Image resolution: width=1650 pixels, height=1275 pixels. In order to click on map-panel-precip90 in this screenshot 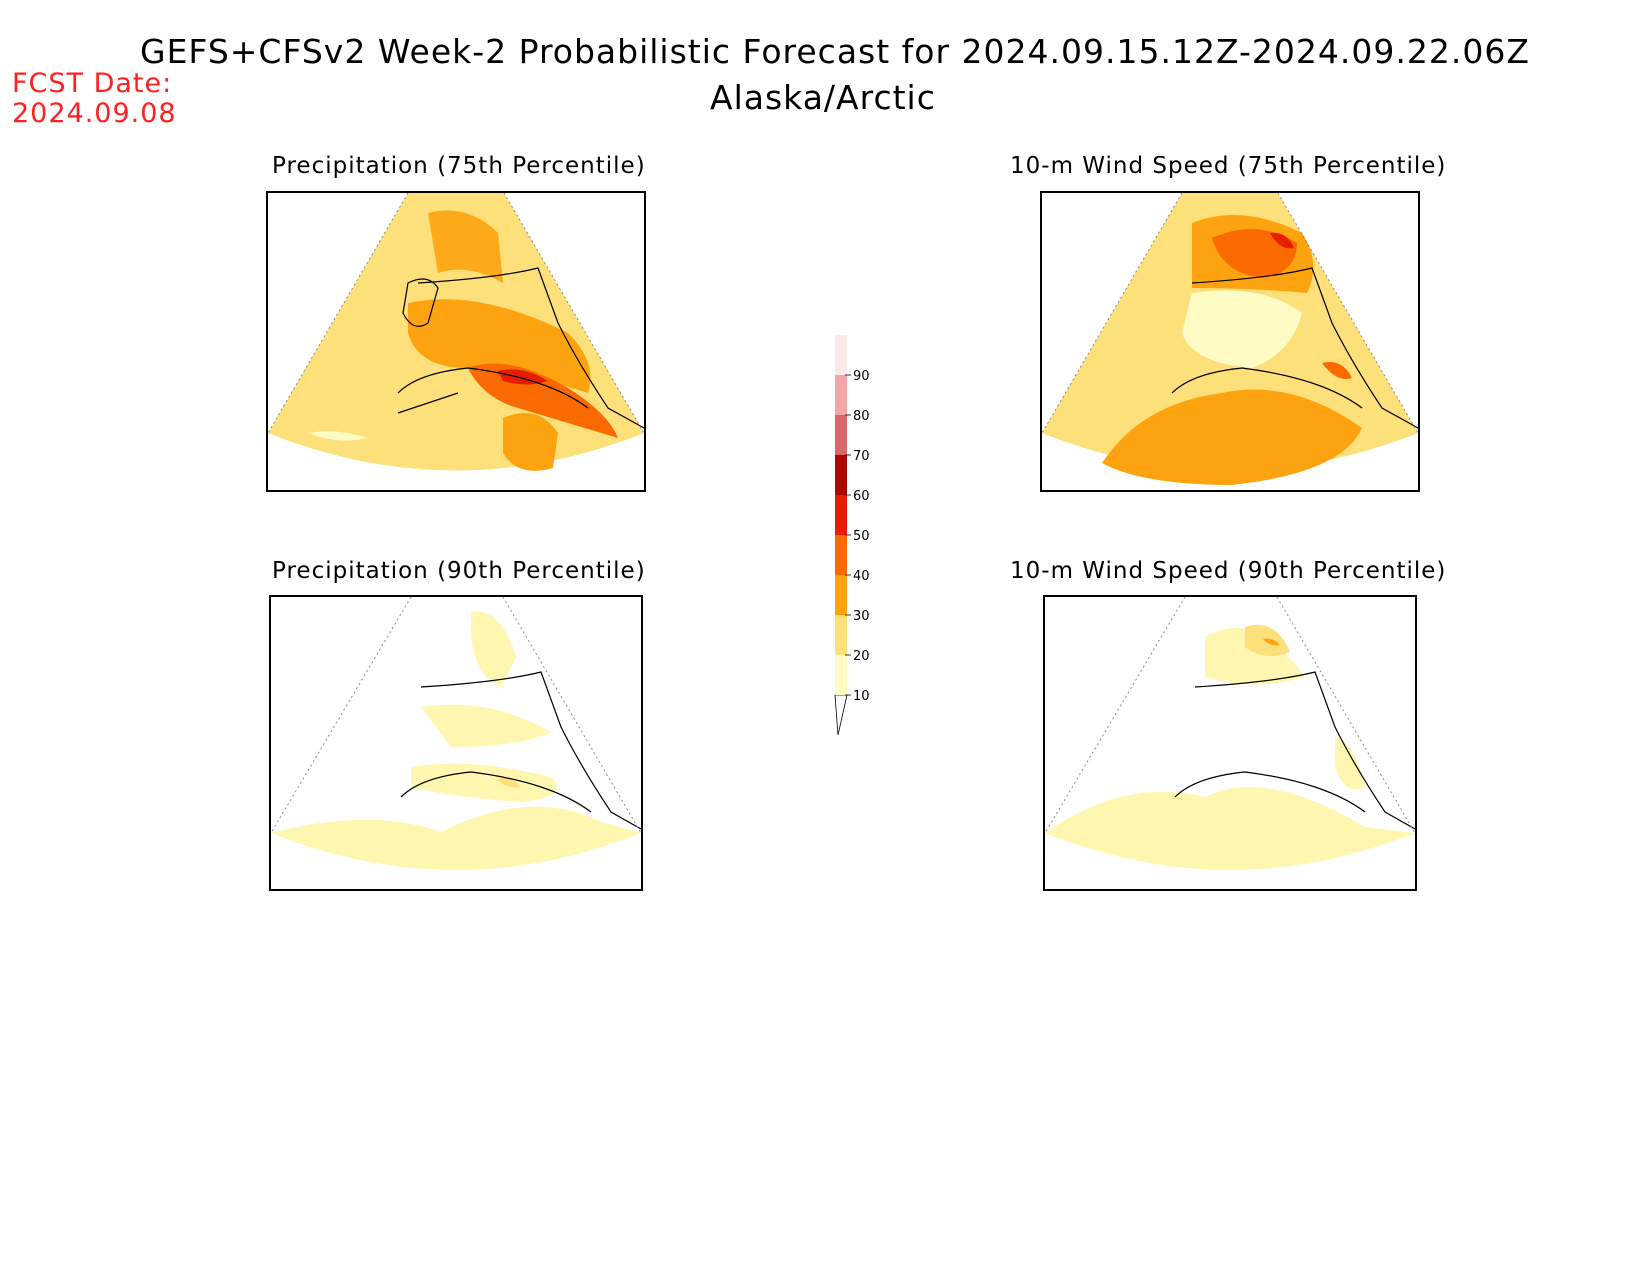, I will do `click(456, 743)`.